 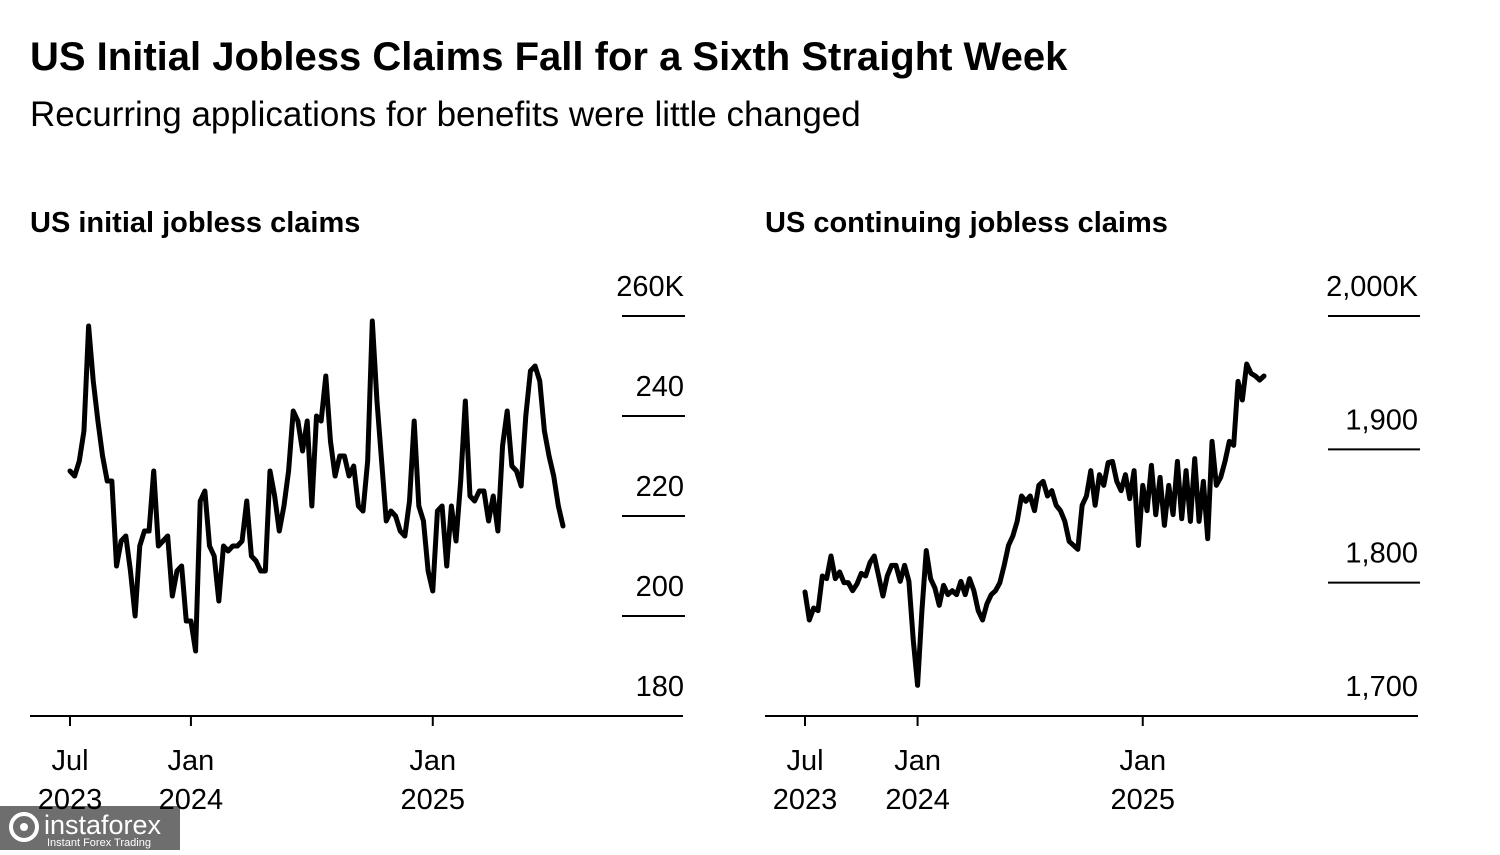 I want to click on watermark-icon-dot, so click(x=24, y=827).